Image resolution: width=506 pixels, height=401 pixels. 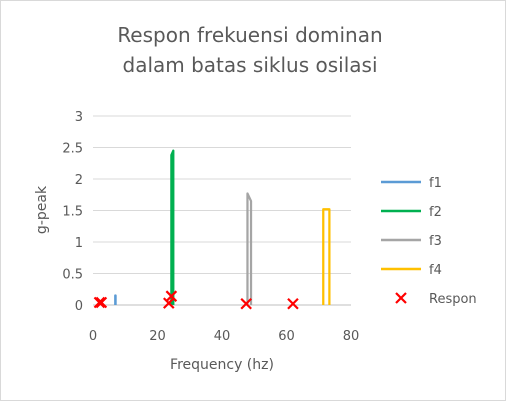 What do you see at coordinates (249, 248) in the screenshot?
I see `series-line-f3` at bounding box center [249, 248].